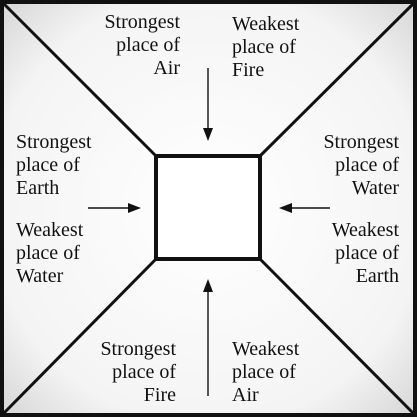 The image size is (417, 417). What do you see at coordinates (138, 372) in the screenshot?
I see `label-bottom-left: Strongest place of Fire` at bounding box center [138, 372].